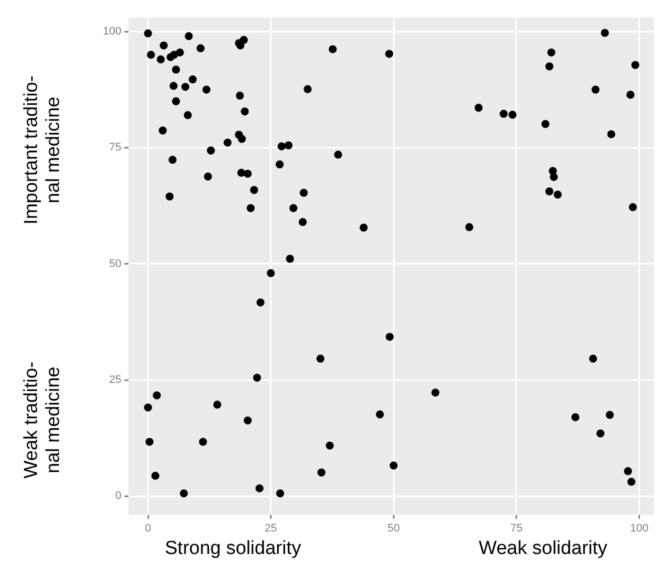  I want to click on y-tick-label: 50, so click(115, 264).